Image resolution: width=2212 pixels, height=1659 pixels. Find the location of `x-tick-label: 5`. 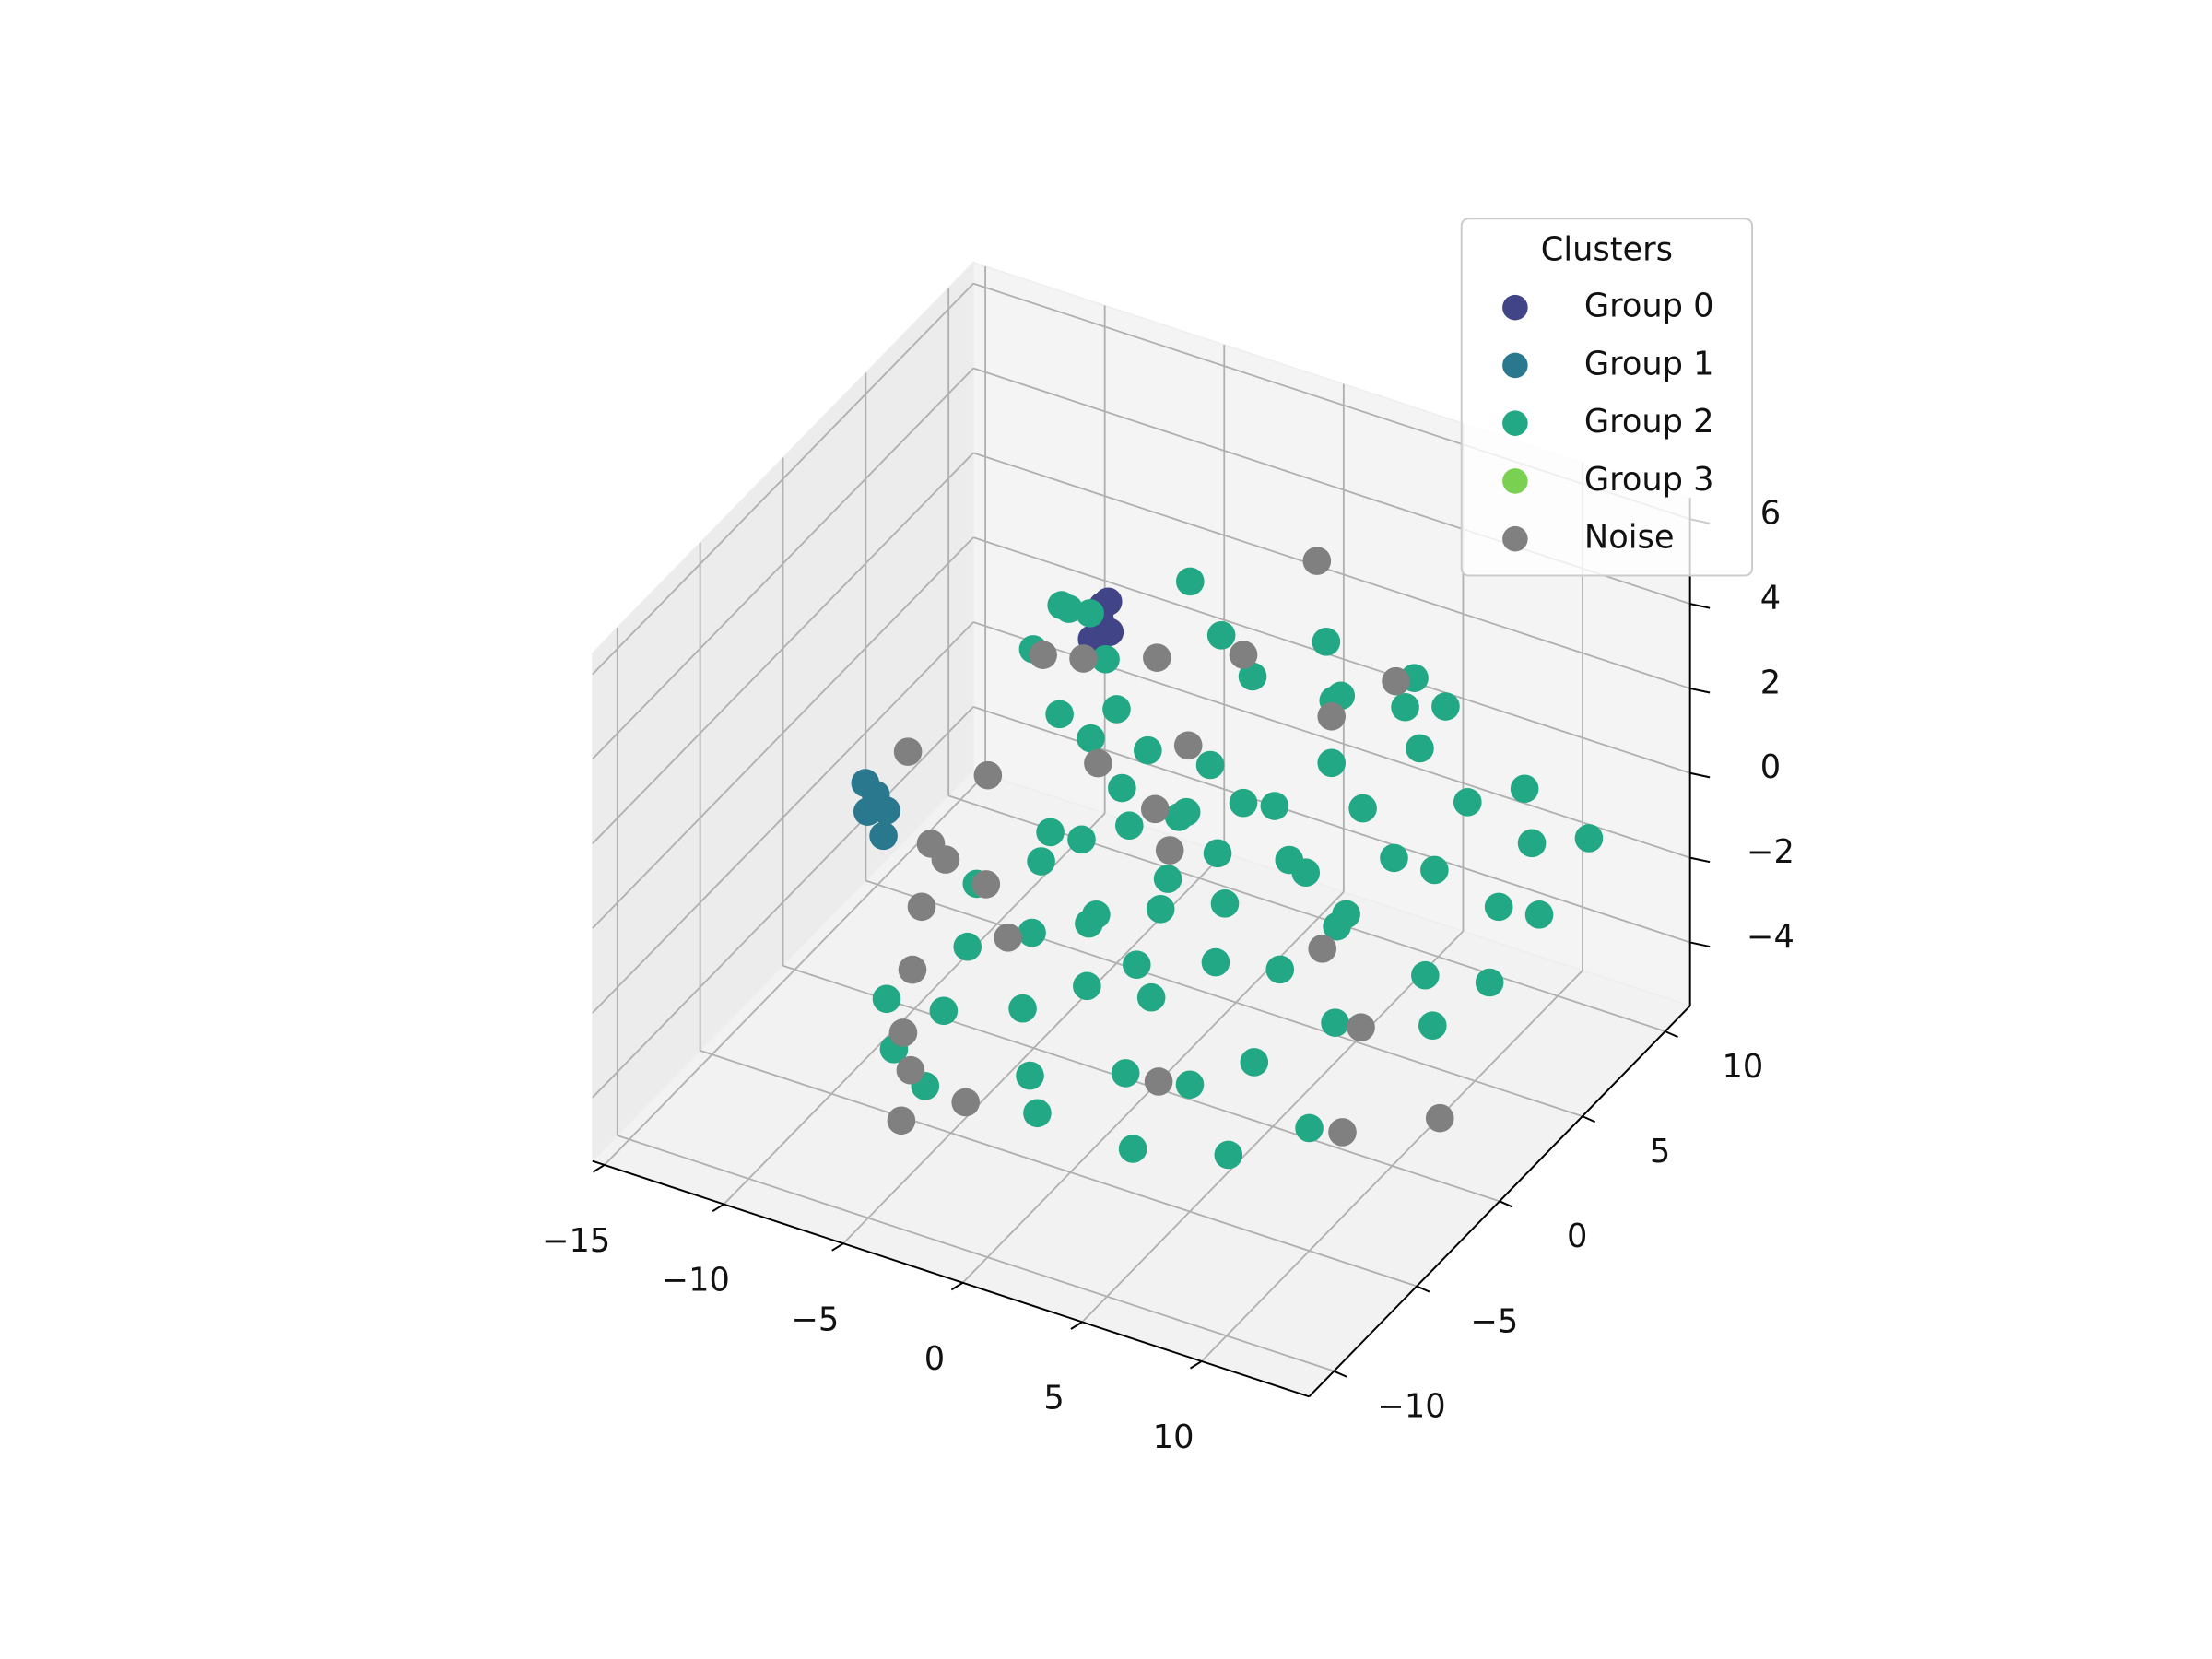

x-tick-label: 5 is located at coordinates (1053, 1399).